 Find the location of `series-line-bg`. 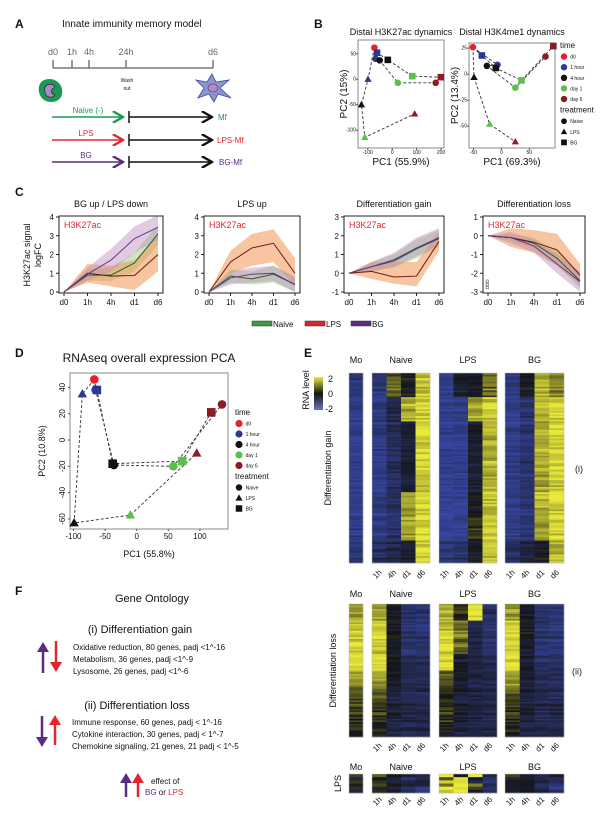

series-line-bg is located at coordinates (394, 255).